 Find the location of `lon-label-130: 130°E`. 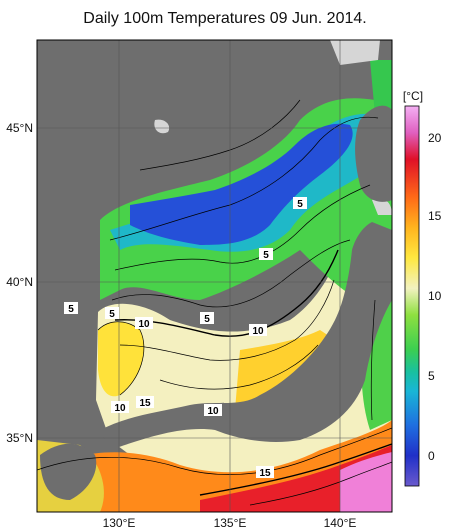

lon-label-130: 130°E is located at coordinates (119, 523).